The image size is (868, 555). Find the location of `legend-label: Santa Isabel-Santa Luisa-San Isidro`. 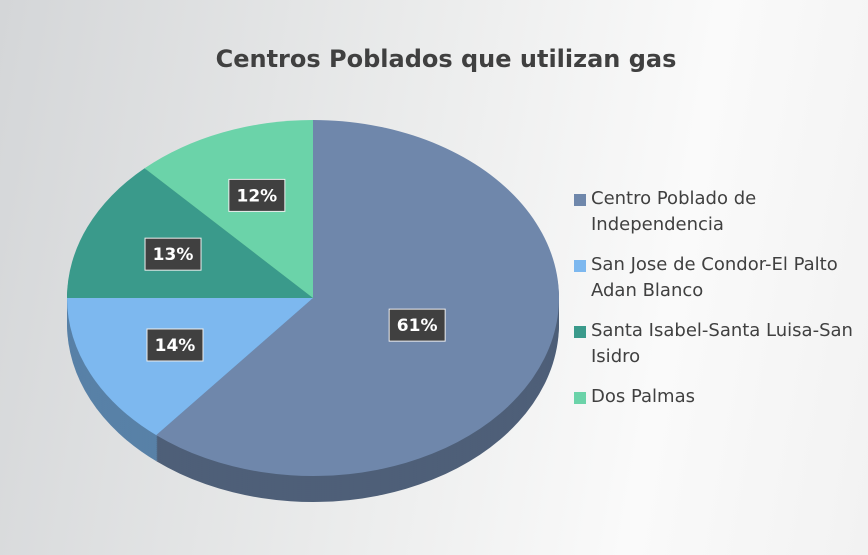

legend-label: Santa Isabel-Santa Luisa-San Isidro is located at coordinates (722, 343).